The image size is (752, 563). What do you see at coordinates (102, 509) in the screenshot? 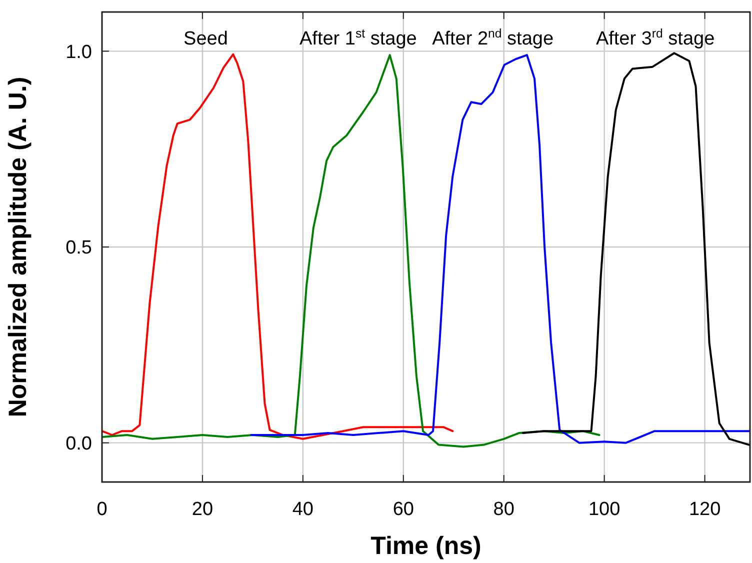
I see `x-tick-label: 0` at bounding box center [102, 509].